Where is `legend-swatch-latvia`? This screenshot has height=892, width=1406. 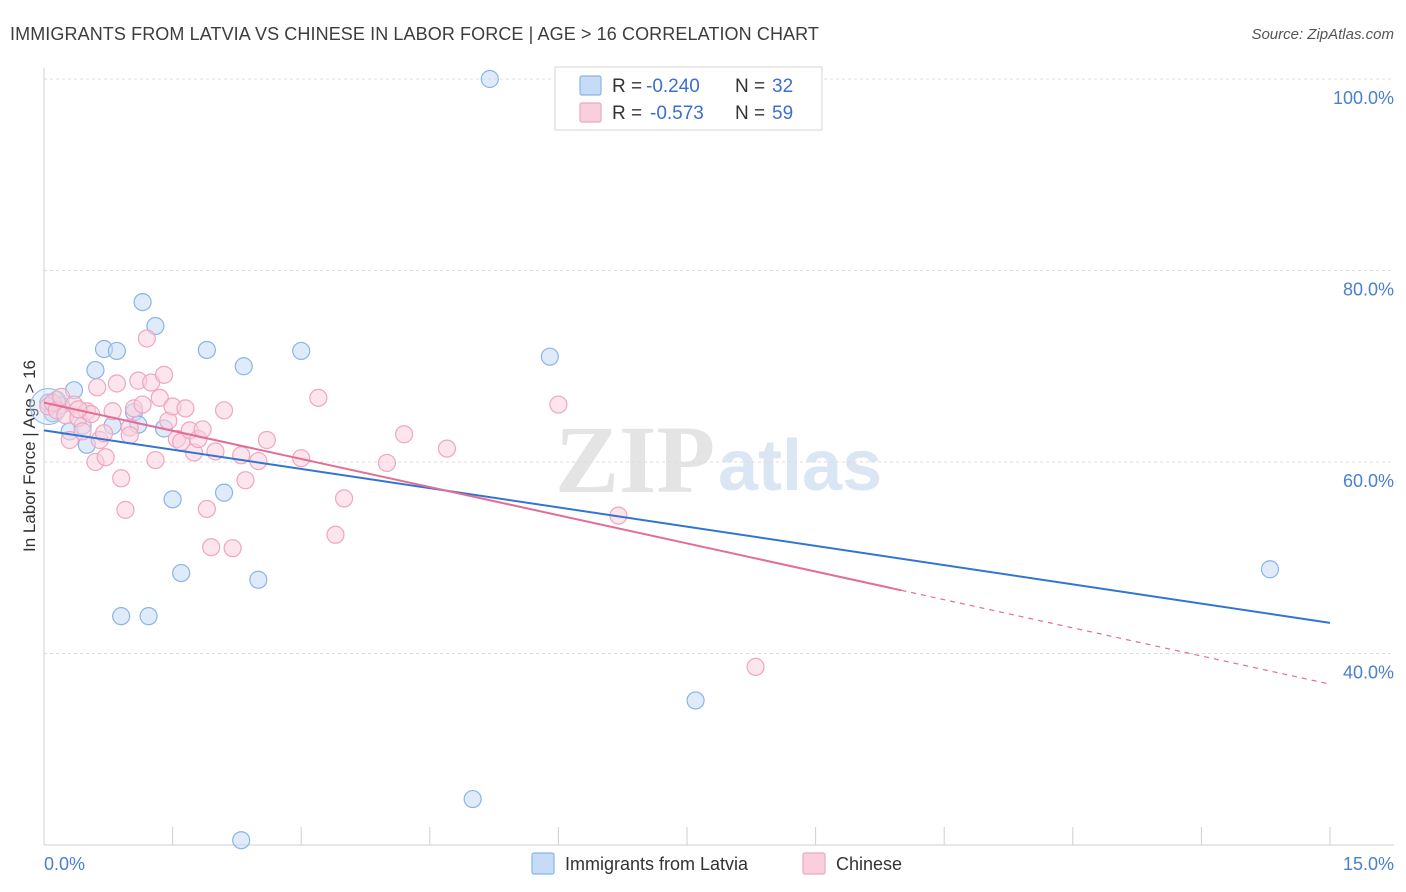
legend-swatch-latvia is located at coordinates (590, 85).